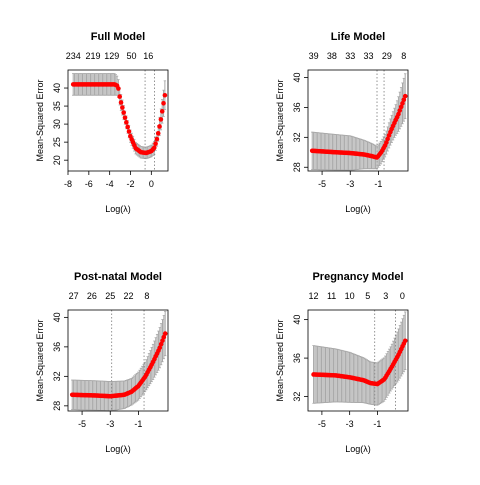  I want to click on top-axis-label: 5, so click(367, 296).